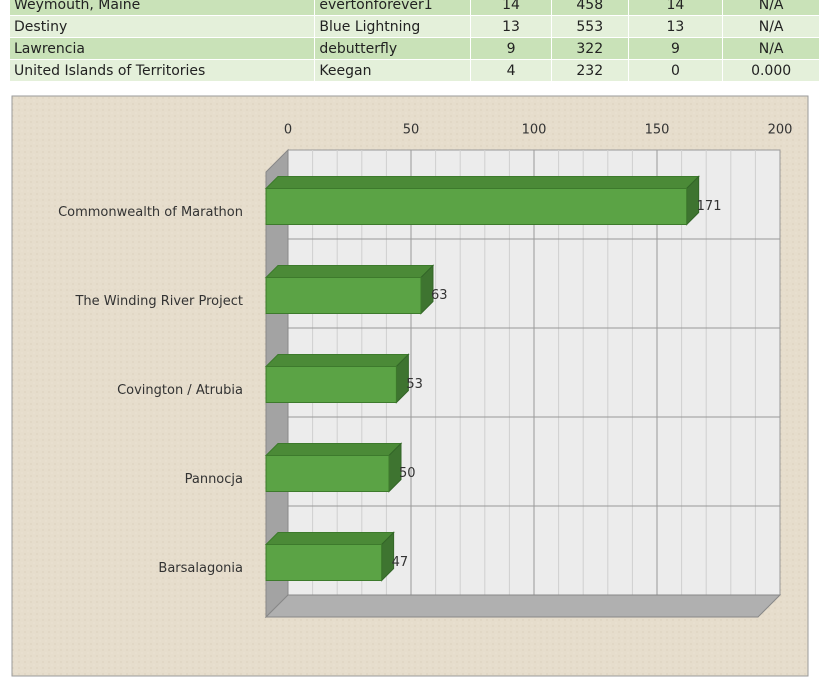 This screenshot has height=697, width=820. Describe the element at coordinates (523, 606) in the screenshot. I see `floor` at that location.